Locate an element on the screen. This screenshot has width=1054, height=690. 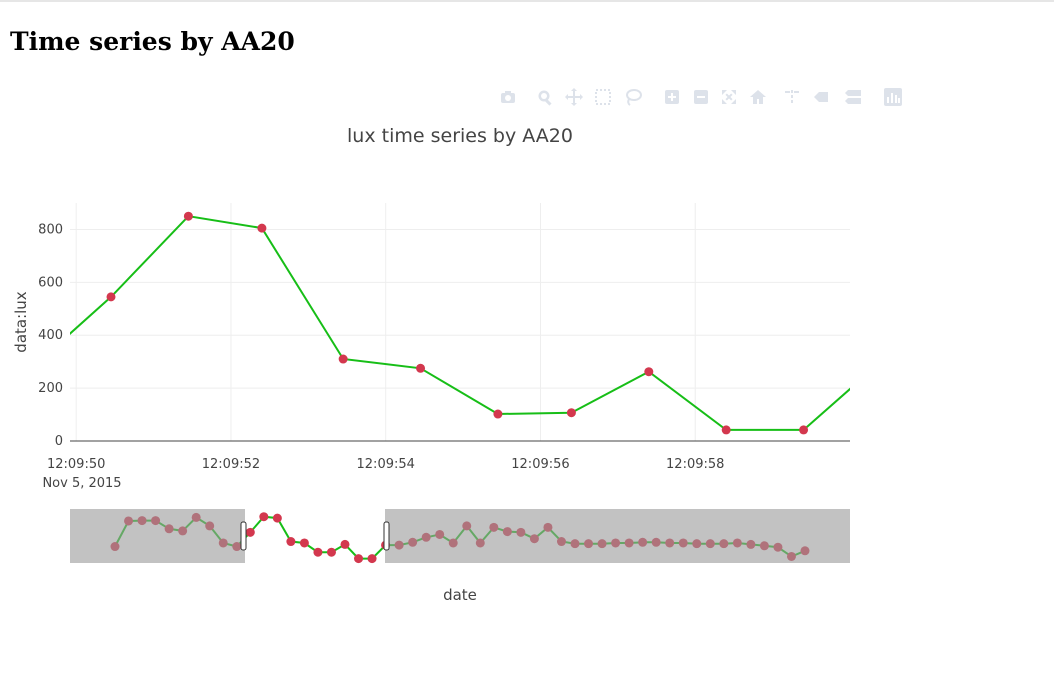
hover-closest-icon is located at coordinates (821, 97).